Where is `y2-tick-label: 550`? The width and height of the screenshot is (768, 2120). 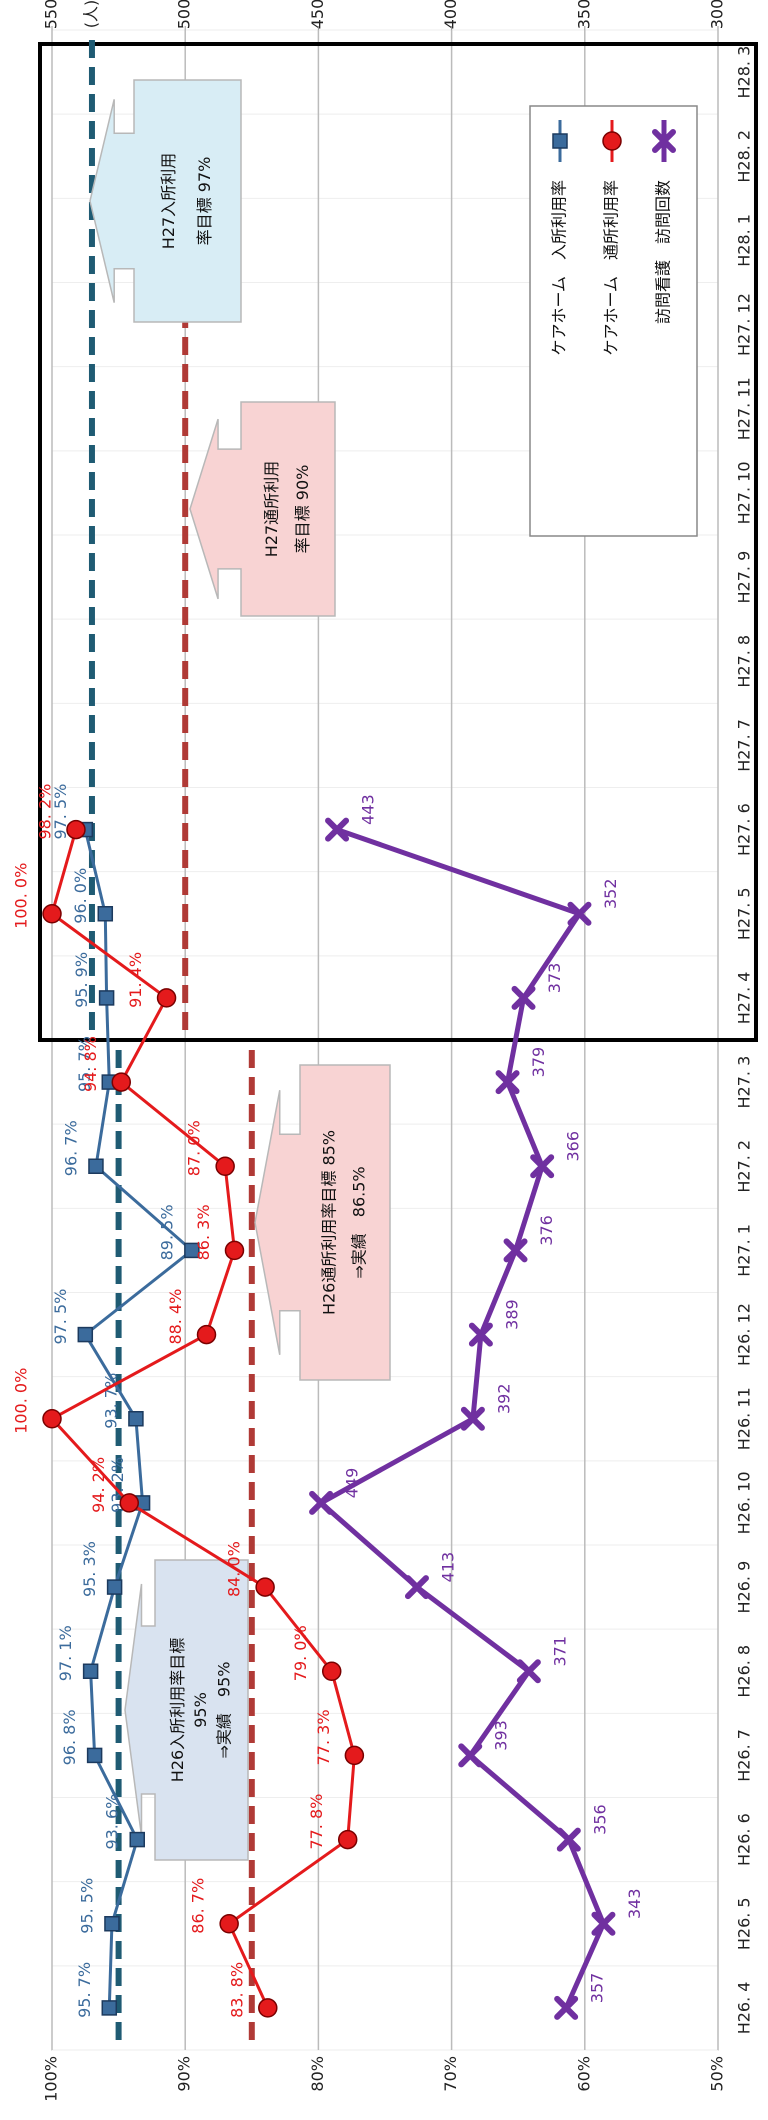
y2-tick-label: 550 is located at coordinates (51, 14).